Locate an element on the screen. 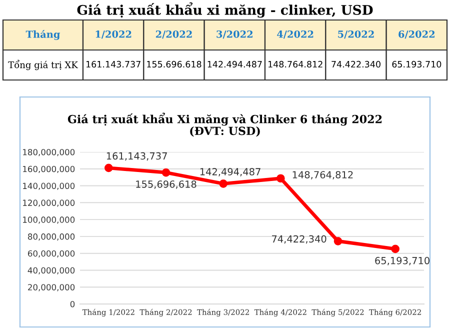 The height and width of the screenshot is (334, 450). text: 148.764.812 is located at coordinates (295, 64).